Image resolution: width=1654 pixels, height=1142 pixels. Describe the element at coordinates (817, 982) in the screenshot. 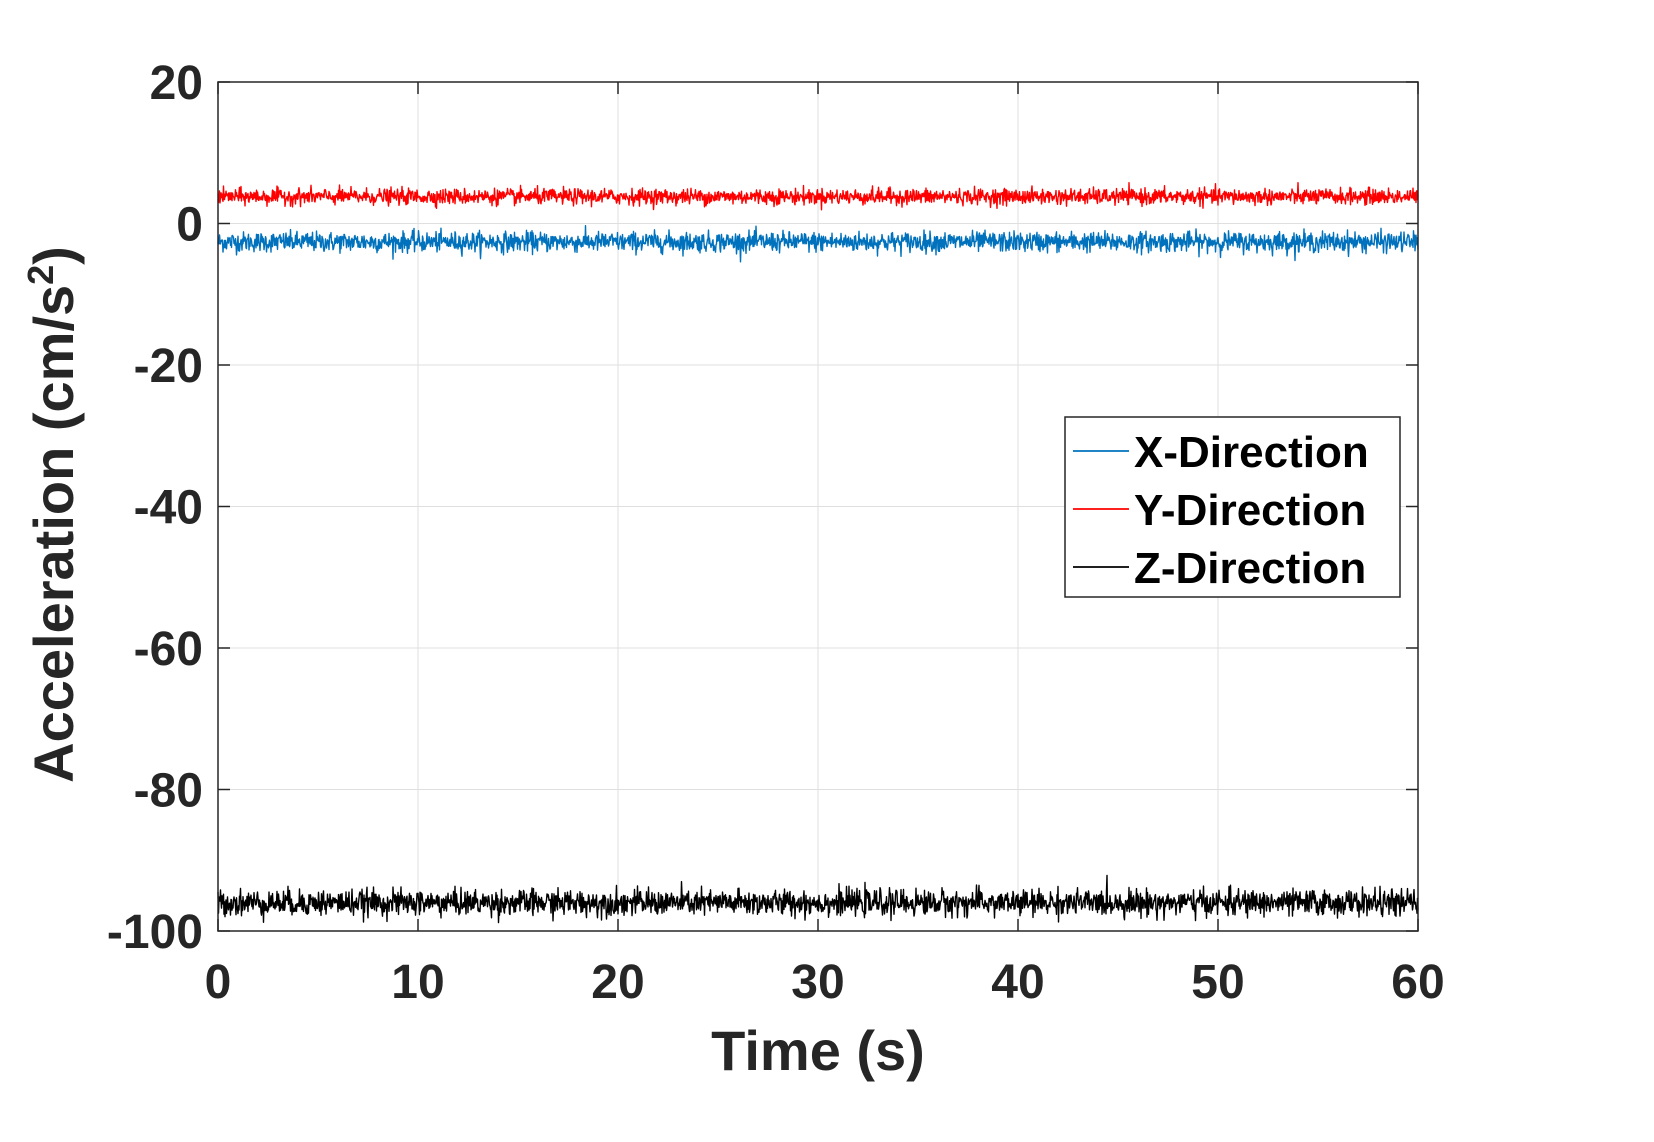

I see `x-tick-label: 30` at that location.